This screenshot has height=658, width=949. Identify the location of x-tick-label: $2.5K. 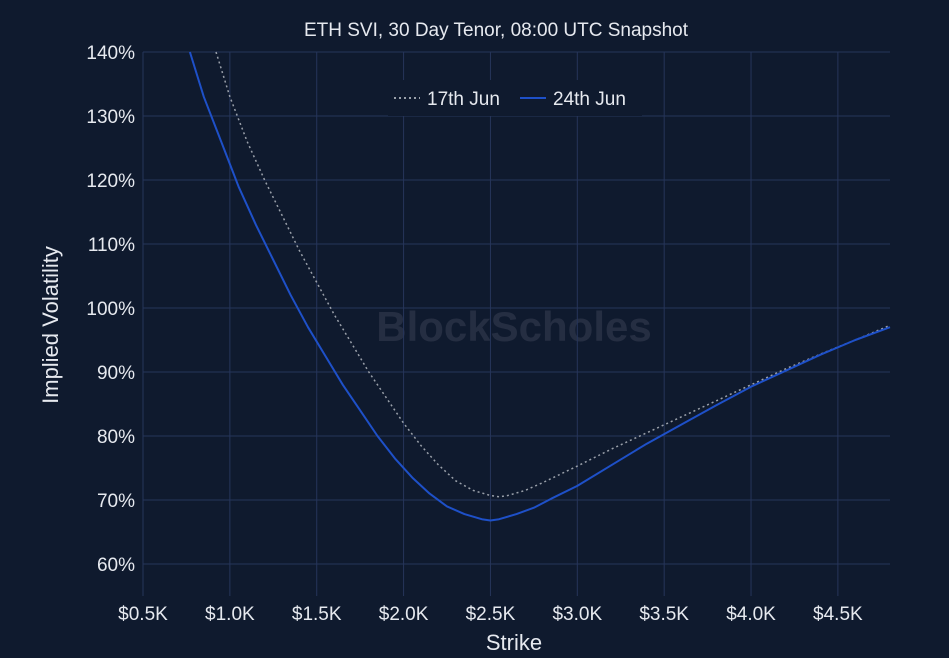
(491, 614).